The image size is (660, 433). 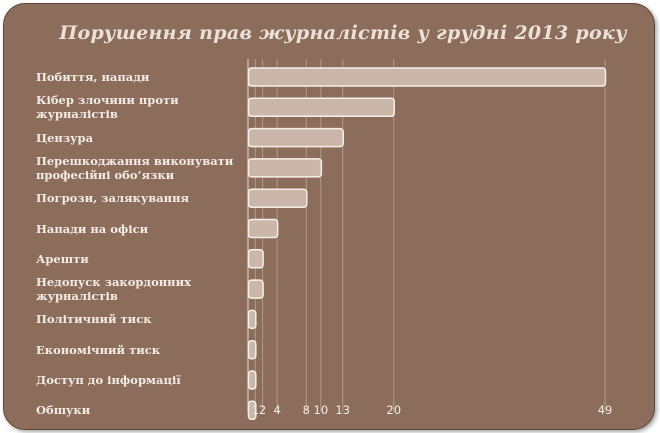 What do you see at coordinates (92, 228) in the screenshot?
I see `category-label: Напади на офіси` at bounding box center [92, 228].